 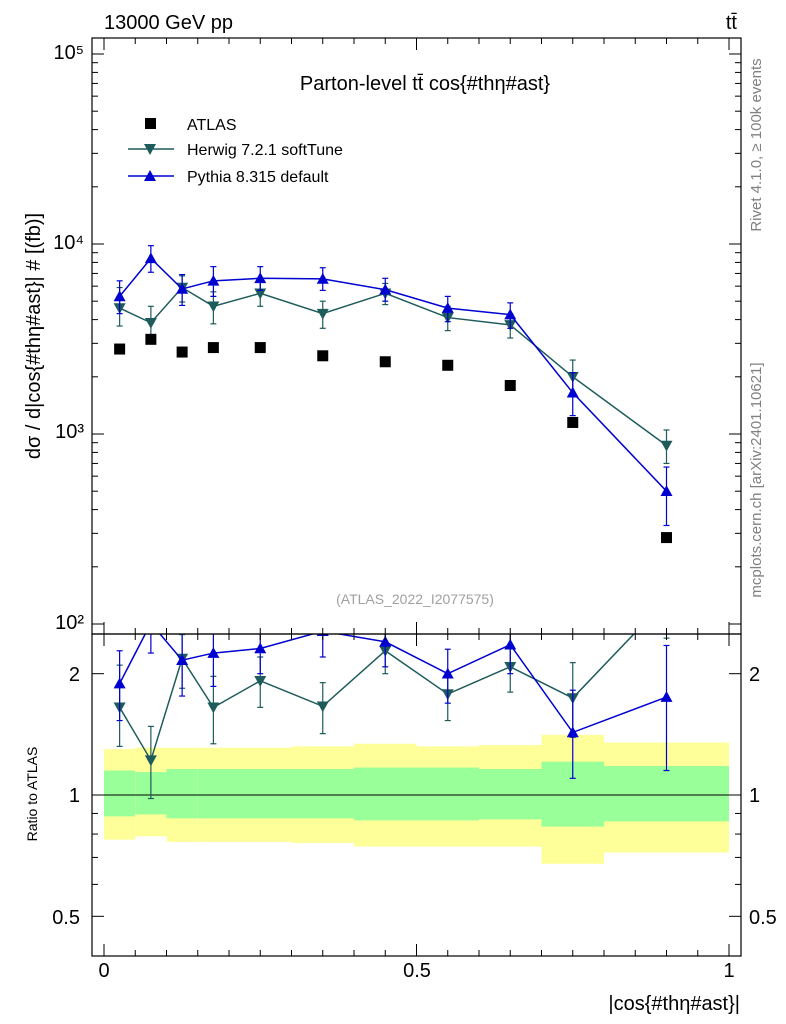 What do you see at coordinates (103, 971) in the screenshot?
I see `x-tick-label-0: 0` at bounding box center [103, 971].